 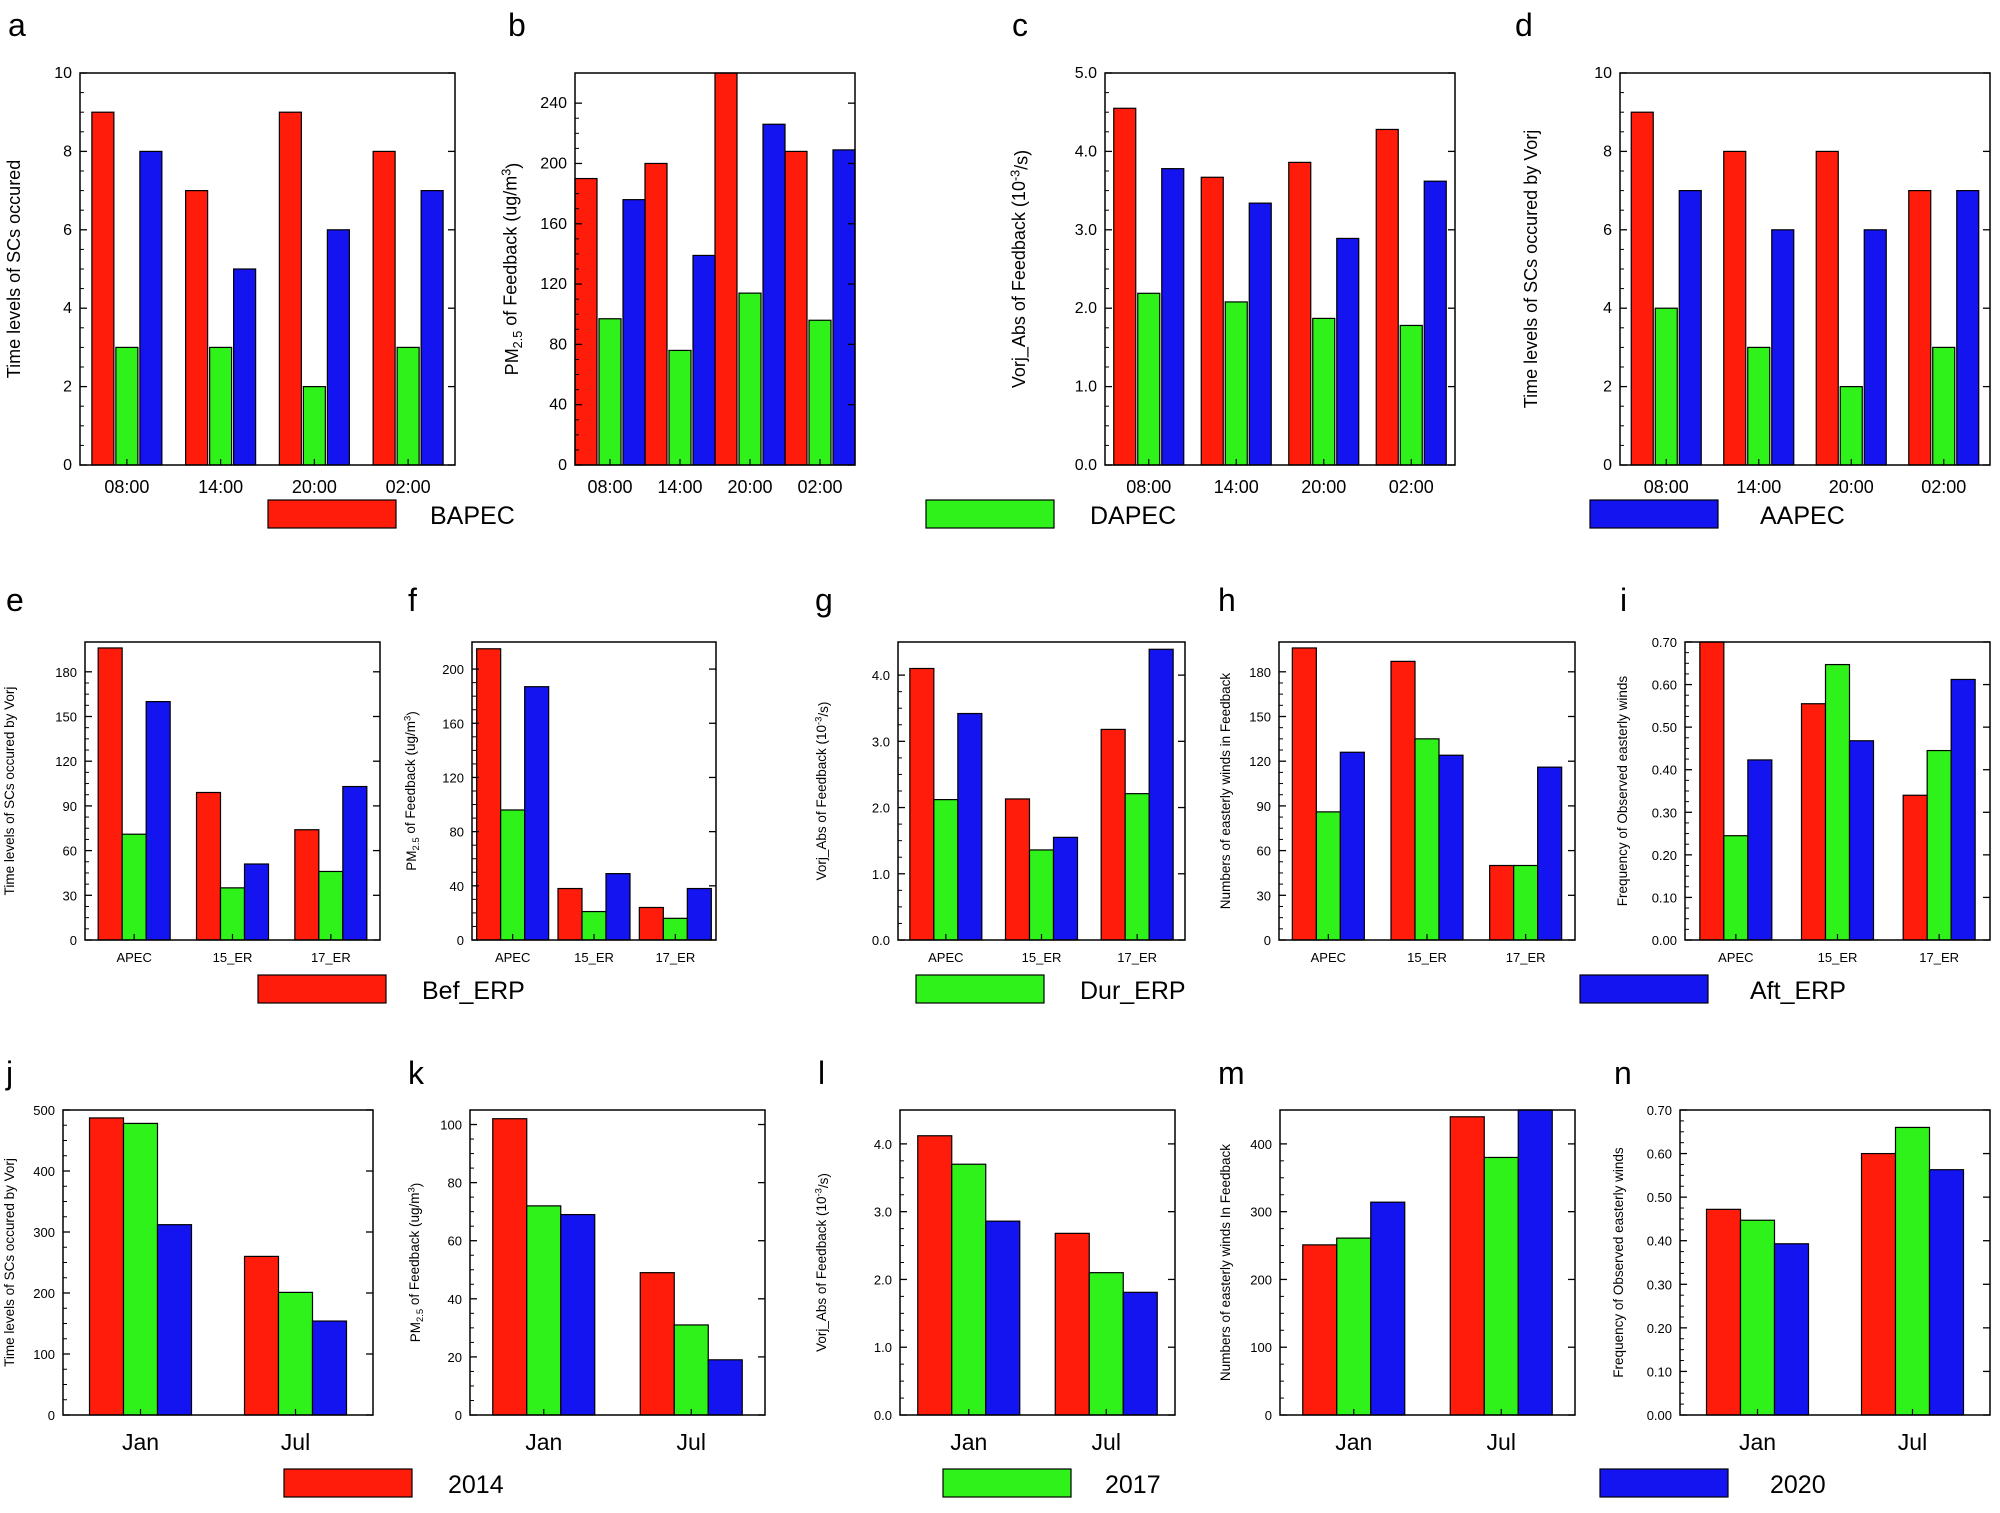 What do you see at coordinates (704, 360) in the screenshot?
I see `bar-AAPEC-14:00` at bounding box center [704, 360].